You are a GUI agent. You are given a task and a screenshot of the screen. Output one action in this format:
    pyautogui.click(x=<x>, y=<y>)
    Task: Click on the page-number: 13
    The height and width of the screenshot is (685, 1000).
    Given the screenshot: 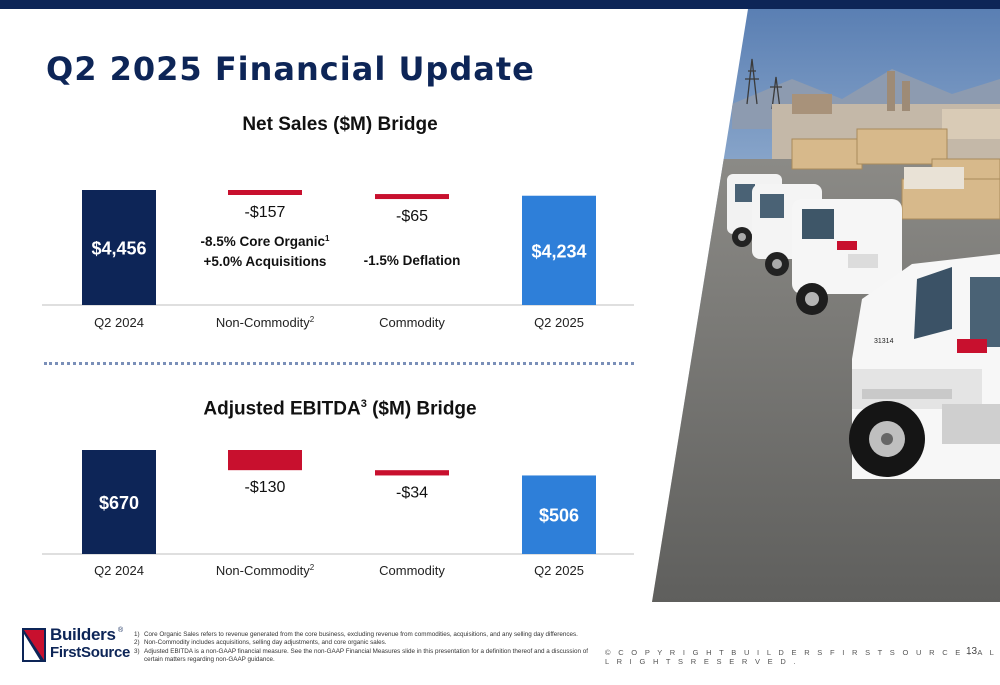 What is the action you would take?
    pyautogui.click(x=972, y=651)
    